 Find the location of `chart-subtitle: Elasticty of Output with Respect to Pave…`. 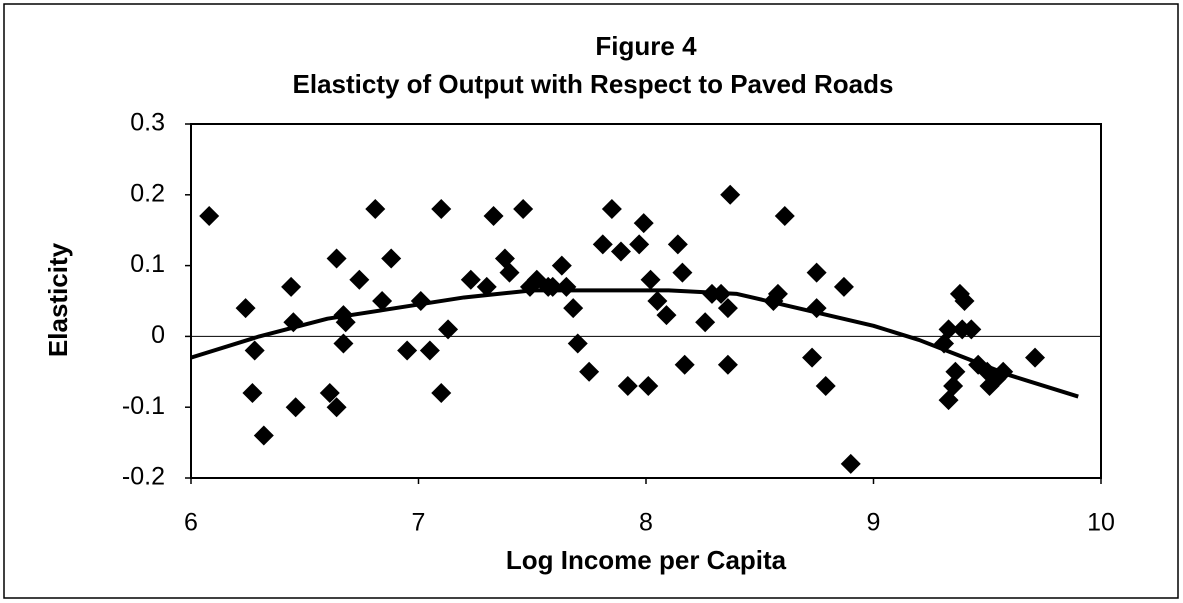

chart-subtitle: Elasticty of Output with Respect to Pave… is located at coordinates (593, 84).